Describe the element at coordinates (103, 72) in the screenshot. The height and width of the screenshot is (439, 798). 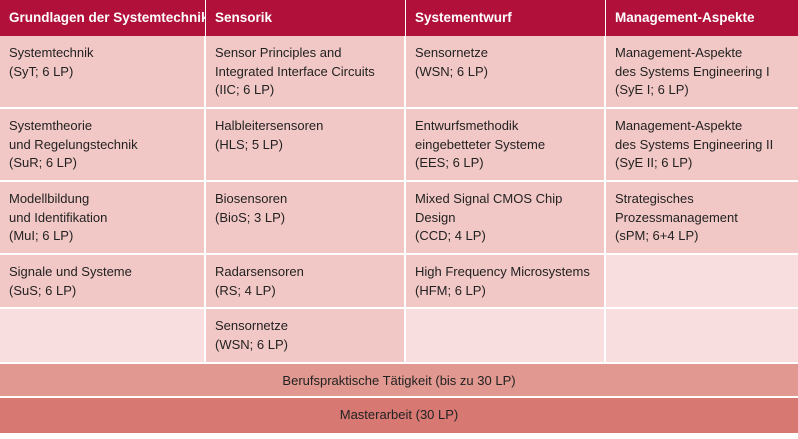
I see `module-cell: Systemtechnik (SyT; 6 LP)` at that location.